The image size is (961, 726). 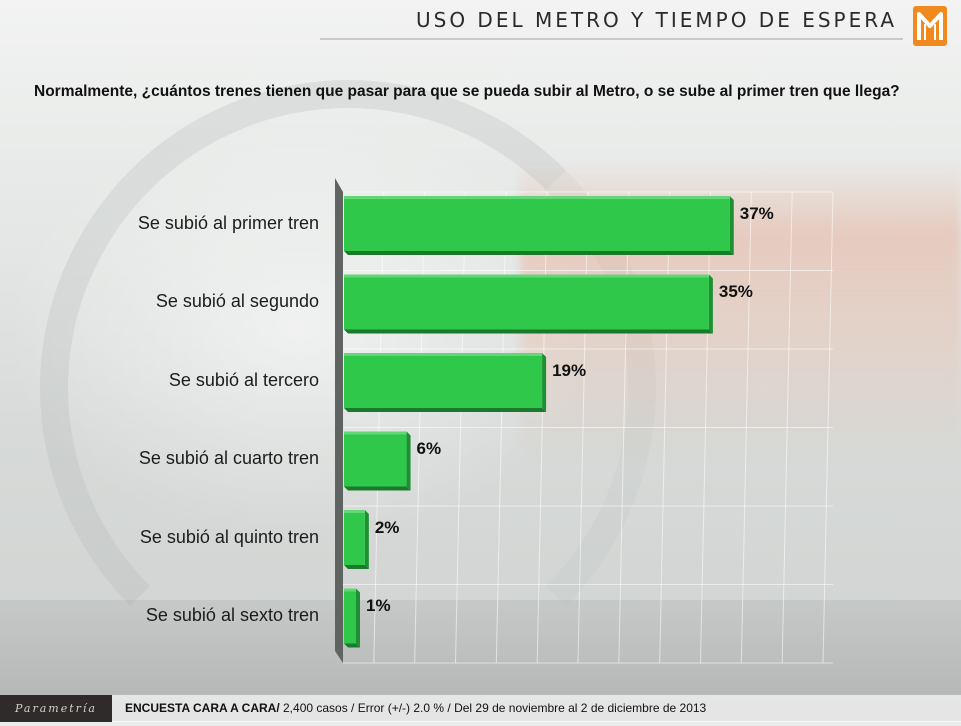 I want to click on data-label: 6%, so click(x=429, y=448).